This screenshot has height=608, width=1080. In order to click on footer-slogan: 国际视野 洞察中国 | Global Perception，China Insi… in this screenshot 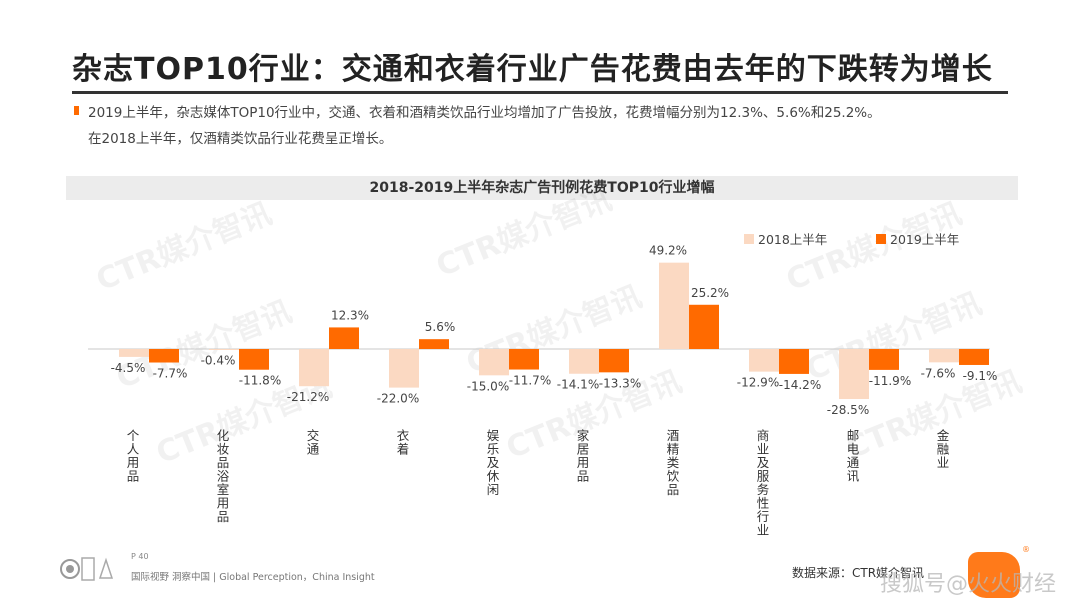, I will do `click(253, 577)`.